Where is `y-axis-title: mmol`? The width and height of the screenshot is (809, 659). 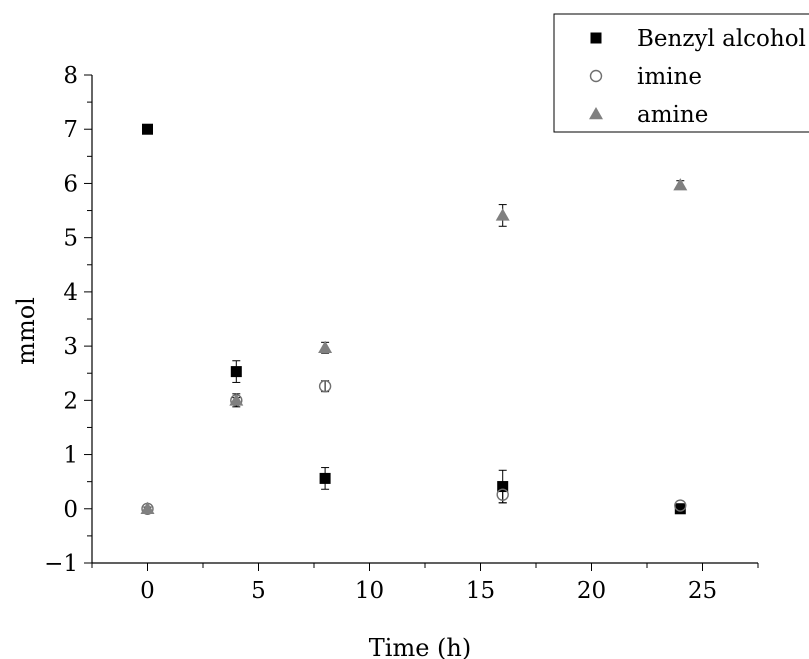 y-axis-title: mmol is located at coordinates (26, 331).